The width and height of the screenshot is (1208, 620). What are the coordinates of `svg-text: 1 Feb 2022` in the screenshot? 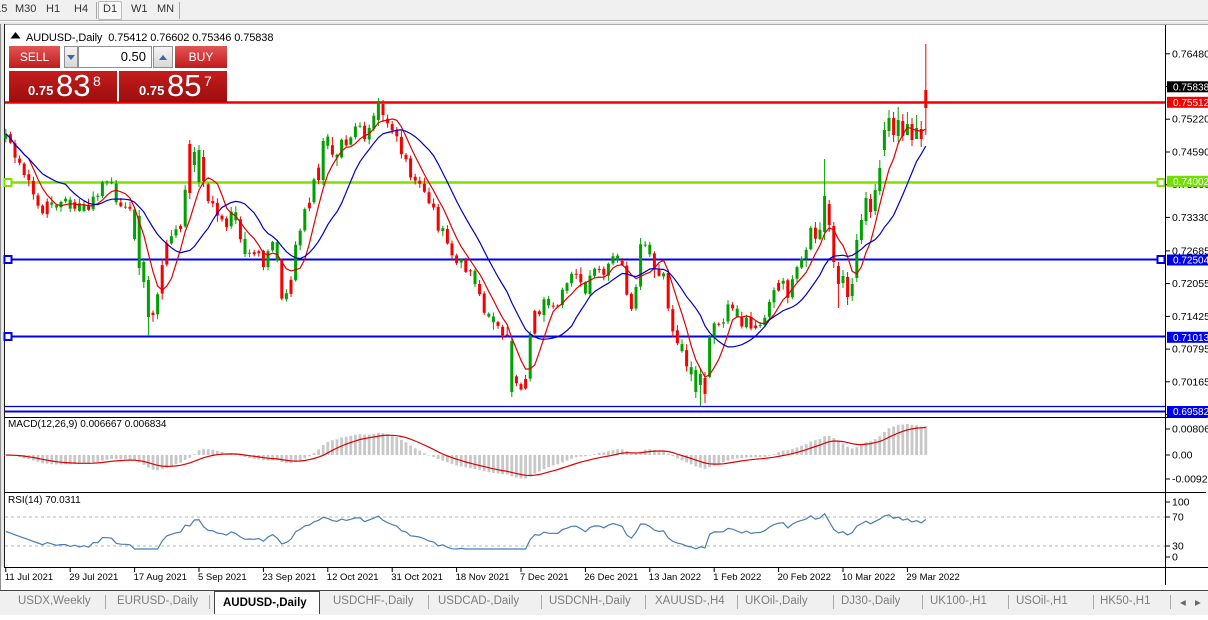 It's located at (737, 577).